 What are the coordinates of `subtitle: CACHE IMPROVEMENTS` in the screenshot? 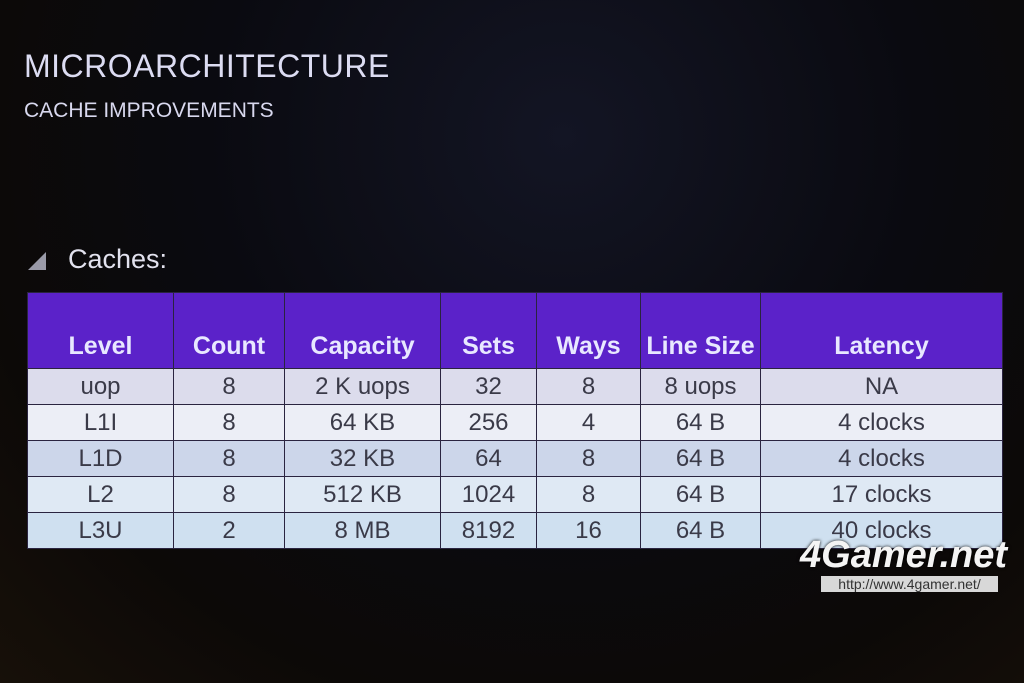 It's located at (149, 110).